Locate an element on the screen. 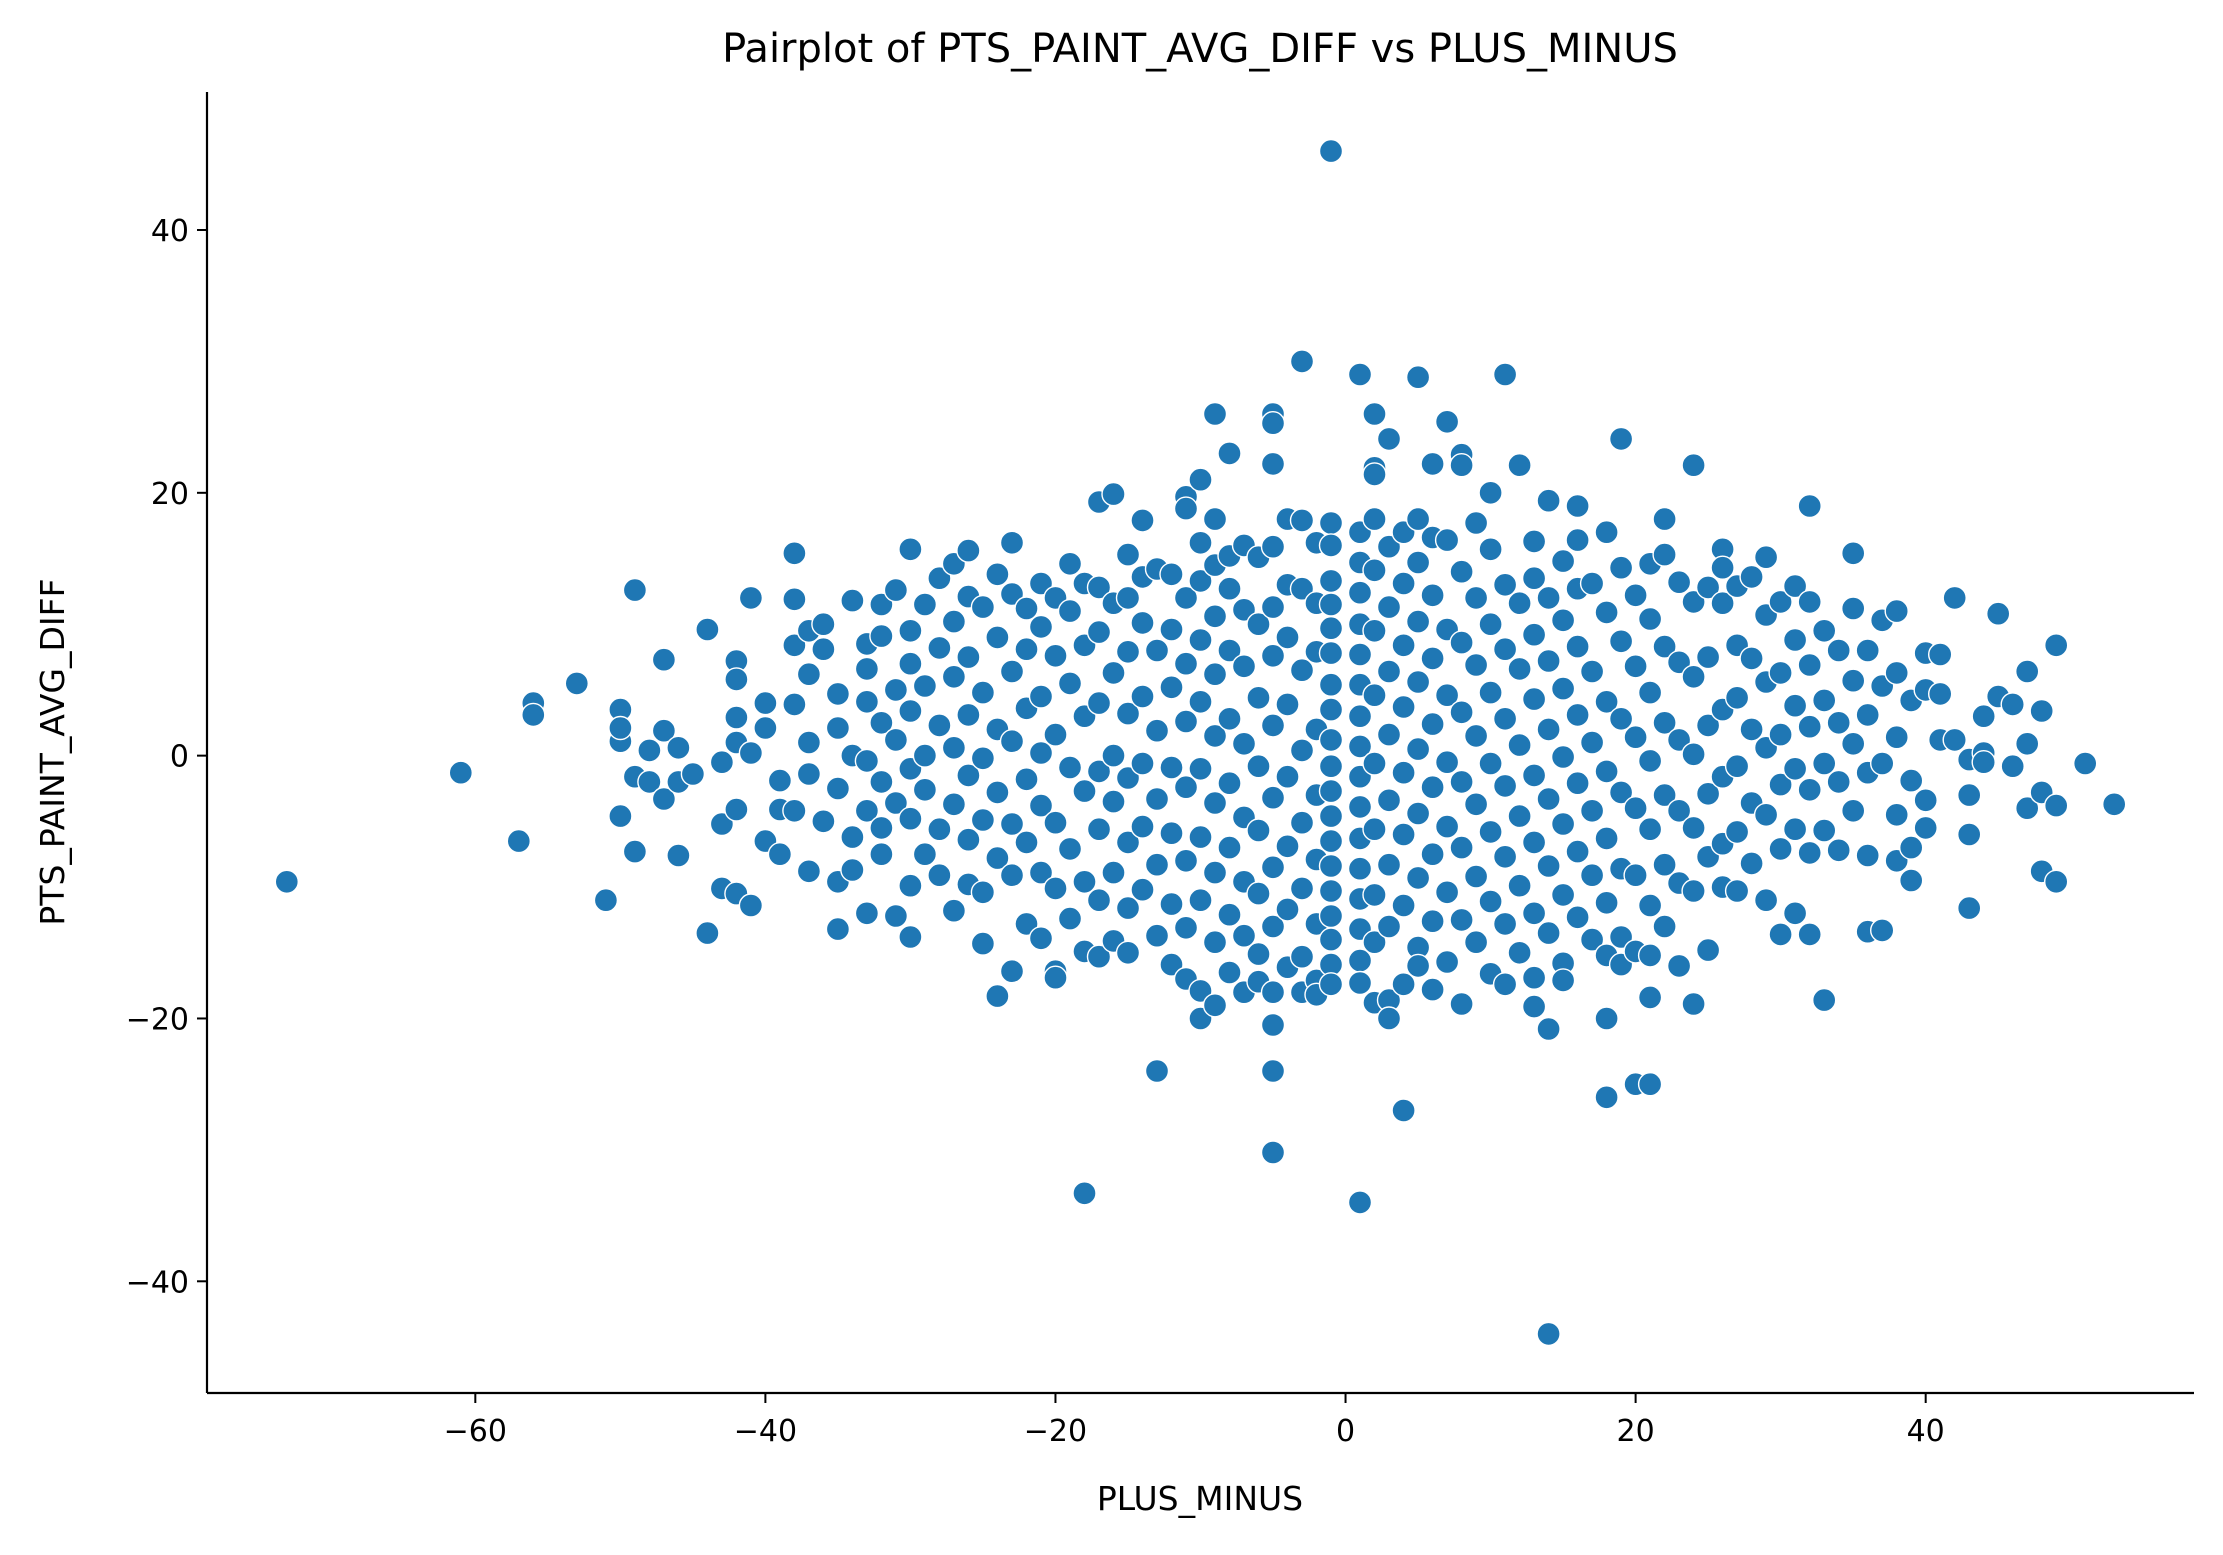 The height and width of the screenshot is (1555, 2223). x-axis-label: PLUS_MINUS is located at coordinates (1200, 1498).